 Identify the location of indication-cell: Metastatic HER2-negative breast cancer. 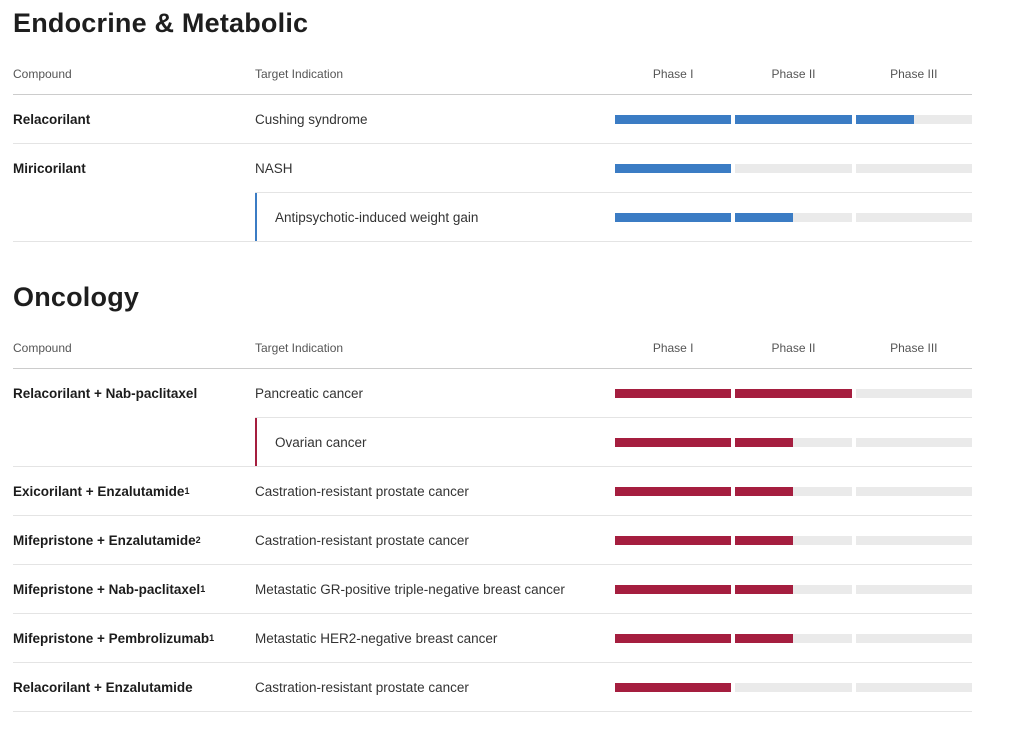
(435, 638).